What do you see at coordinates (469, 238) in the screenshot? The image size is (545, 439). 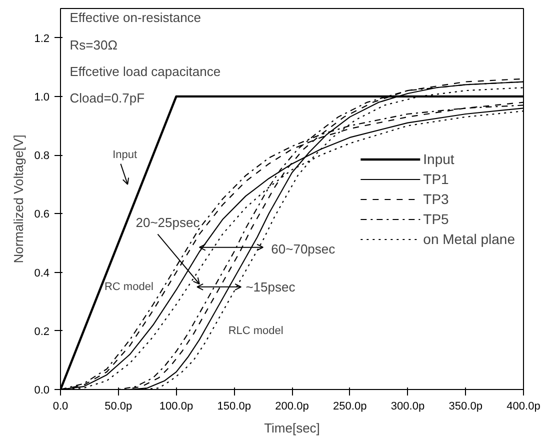 I see `legend-label: on Metal plane` at bounding box center [469, 238].